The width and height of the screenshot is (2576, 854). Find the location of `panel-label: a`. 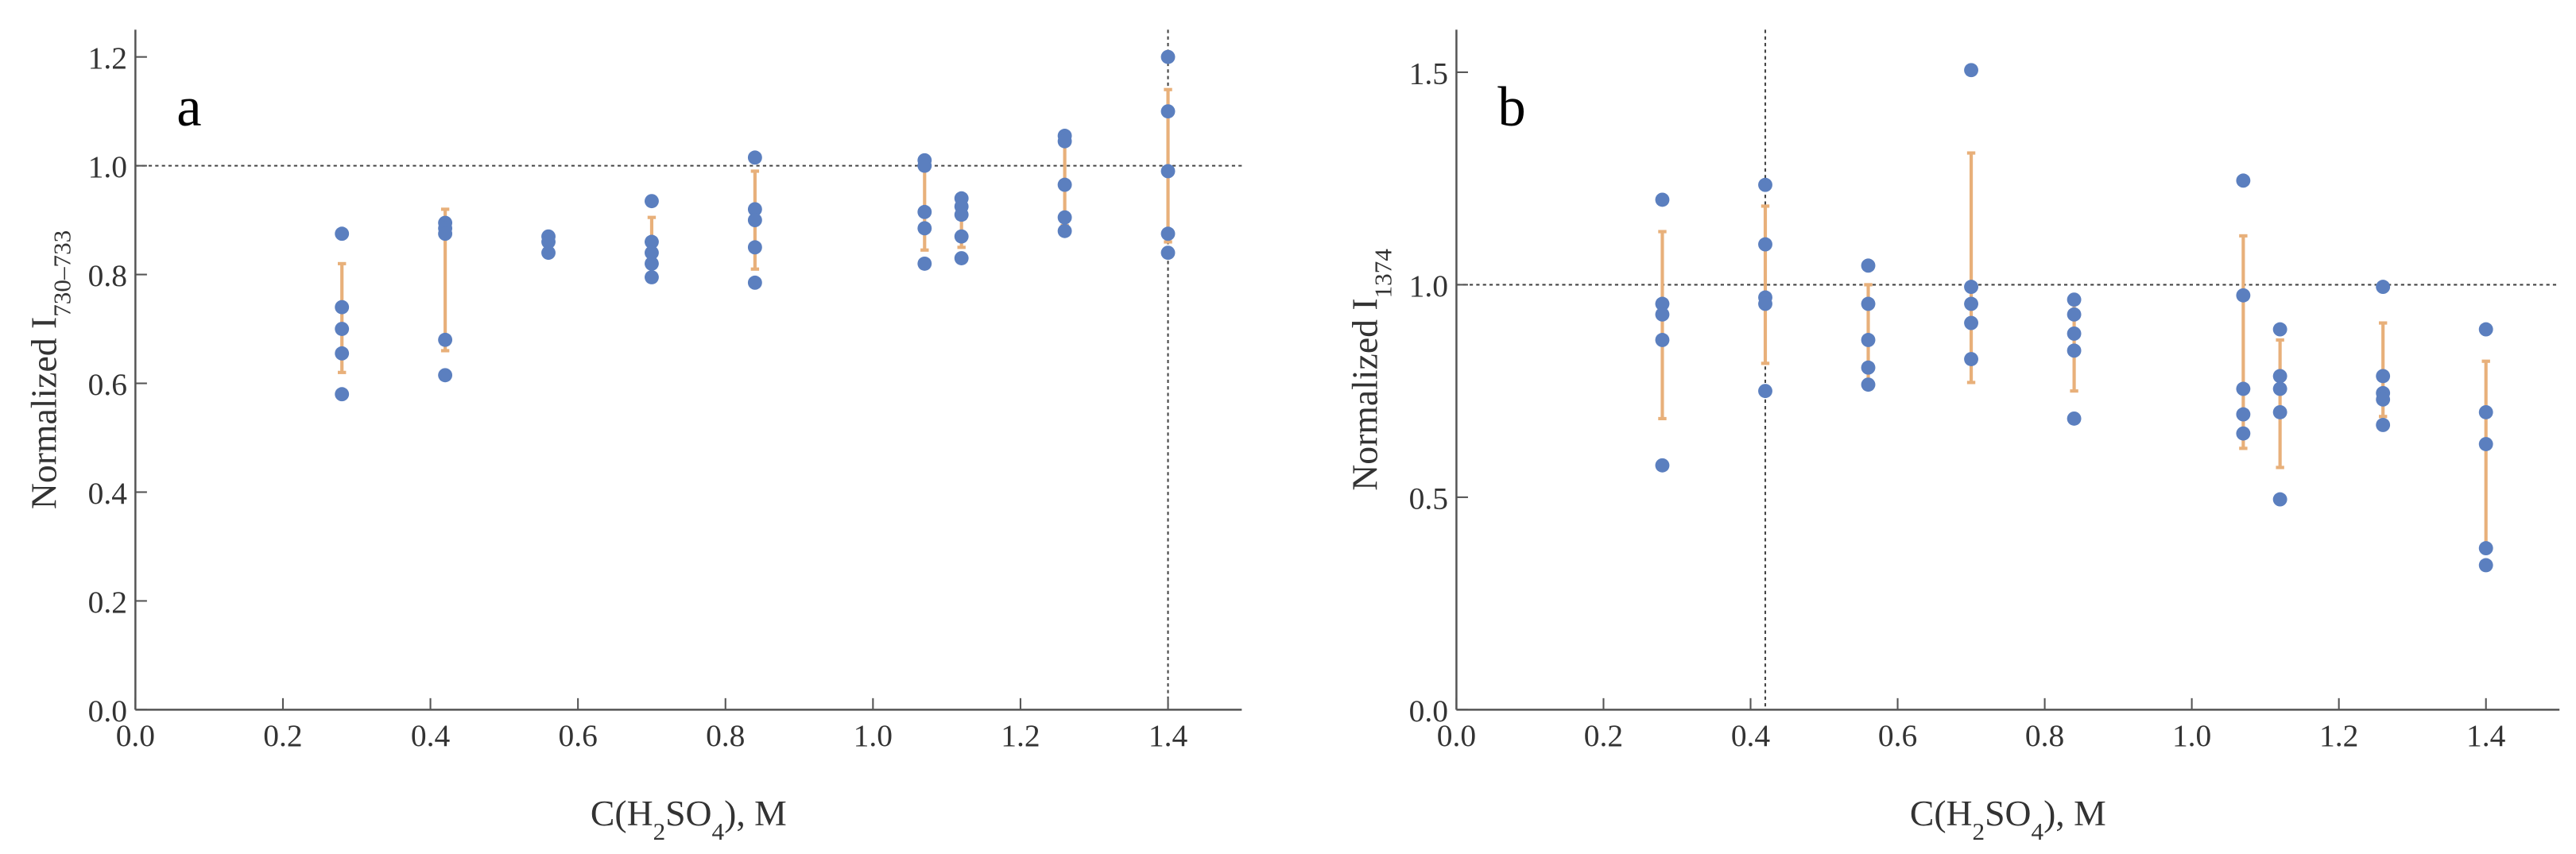

panel-label: a is located at coordinates (188, 107).